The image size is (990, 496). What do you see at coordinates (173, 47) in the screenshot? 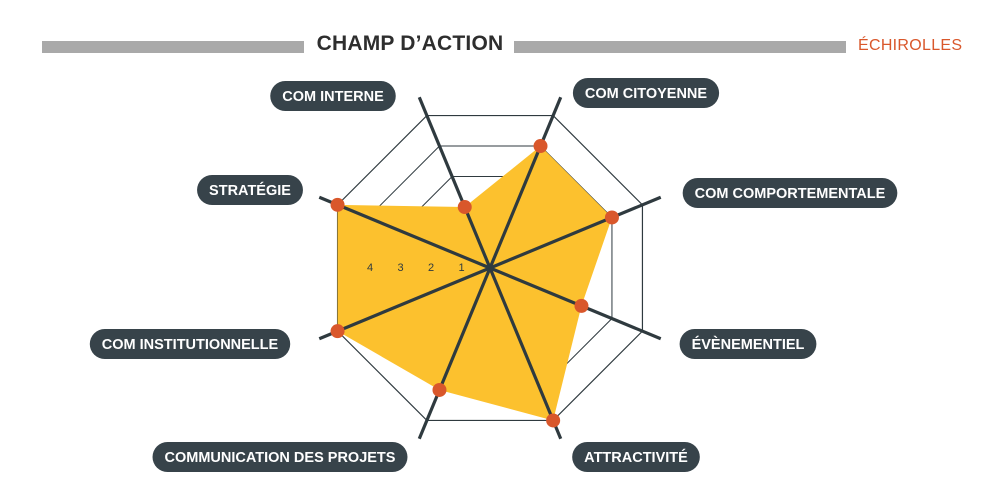
I see `header-bar-left` at bounding box center [173, 47].